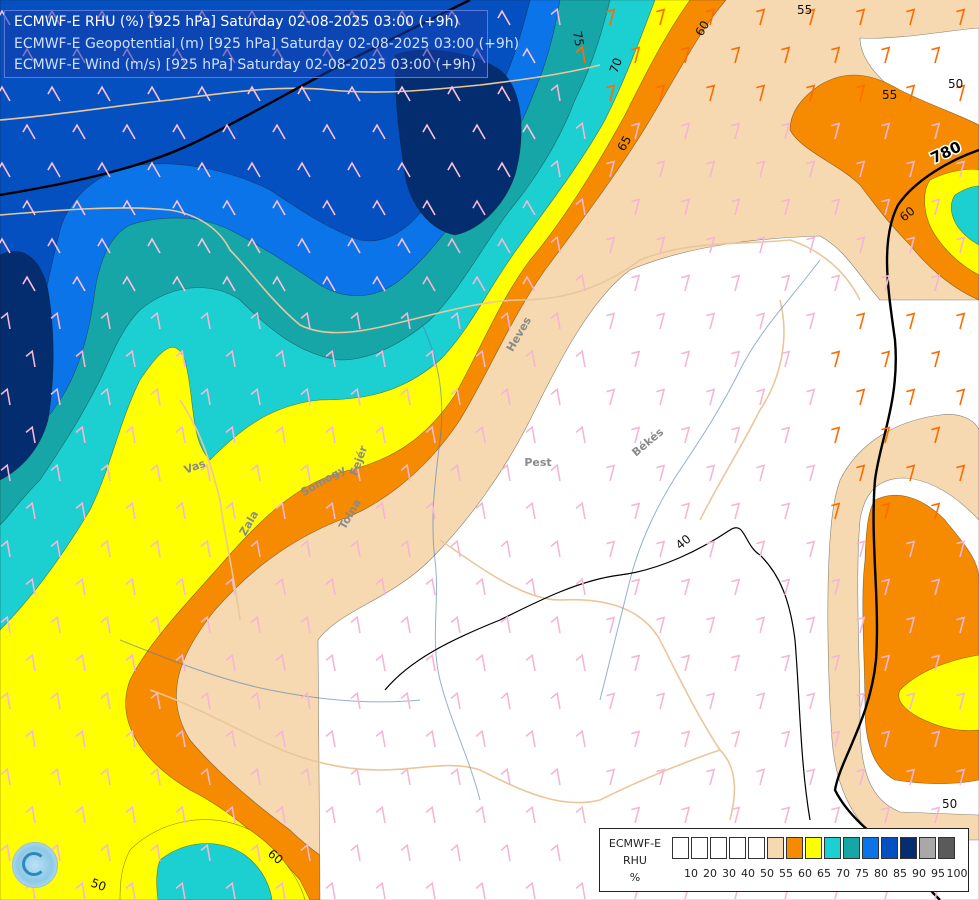  Describe the element at coordinates (442, 755) in the screenshot. I see `country-border-south` at that location.